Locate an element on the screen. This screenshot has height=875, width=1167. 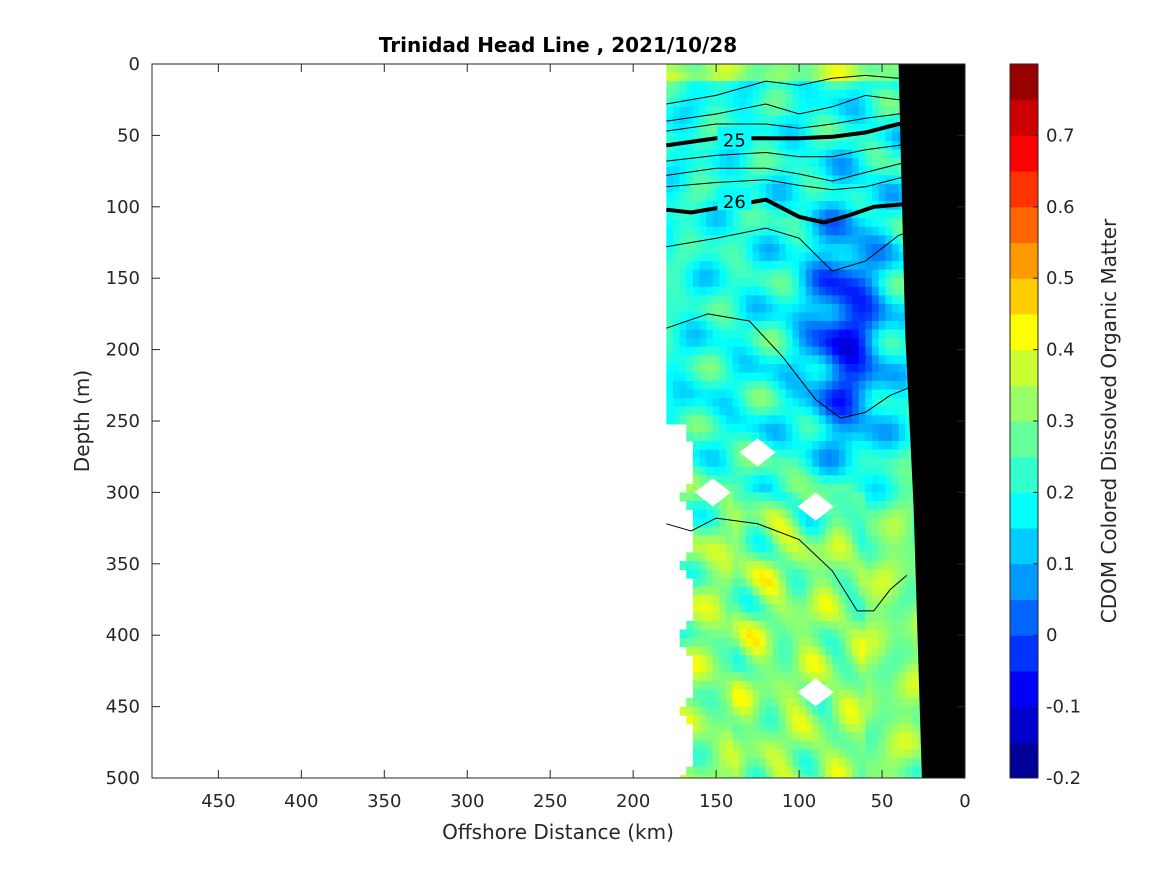
colorbar-tick-label: -0.1 is located at coordinates (1063, 707).